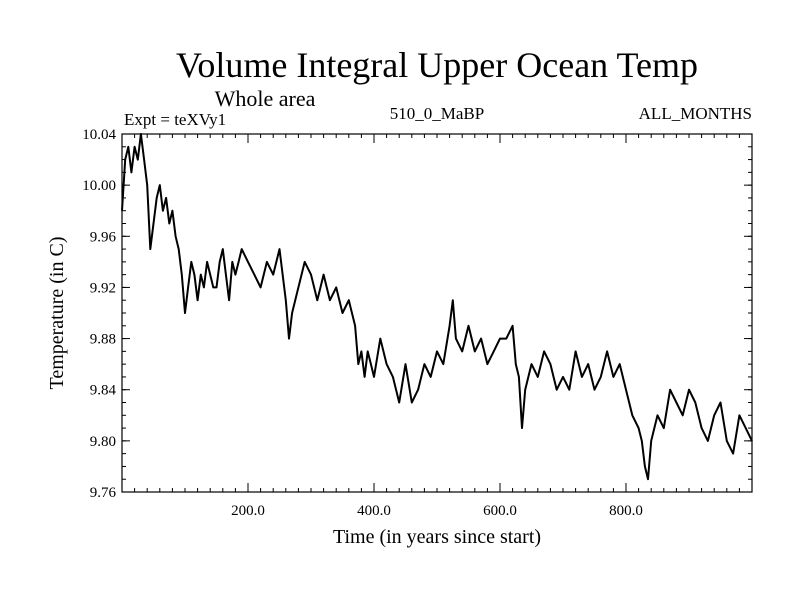  Describe the element at coordinates (500, 511) in the screenshot. I see `x-tick-label: 600.0` at that location.